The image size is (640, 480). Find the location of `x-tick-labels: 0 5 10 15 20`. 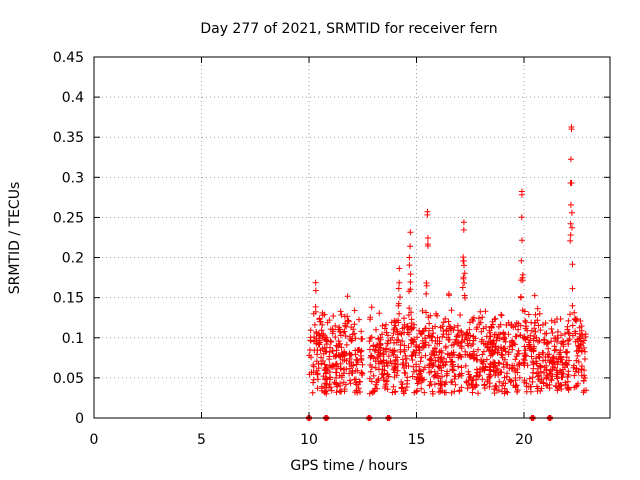

x-tick-labels: 0 5 10 15 20 is located at coordinates (311, 440).